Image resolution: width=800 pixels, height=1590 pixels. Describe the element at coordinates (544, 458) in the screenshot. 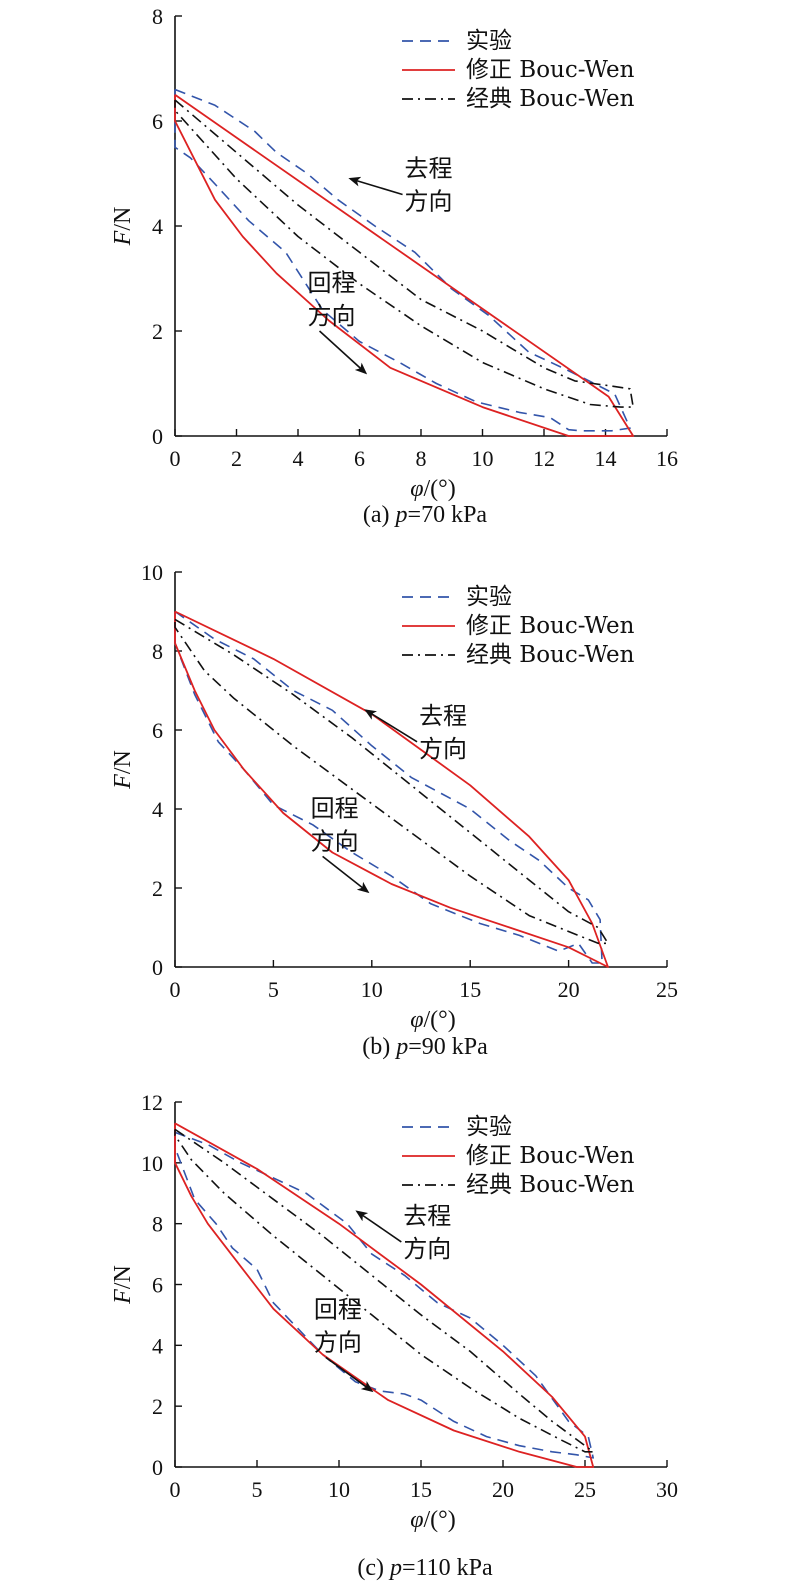

I see `x-tick-label: 12` at that location.